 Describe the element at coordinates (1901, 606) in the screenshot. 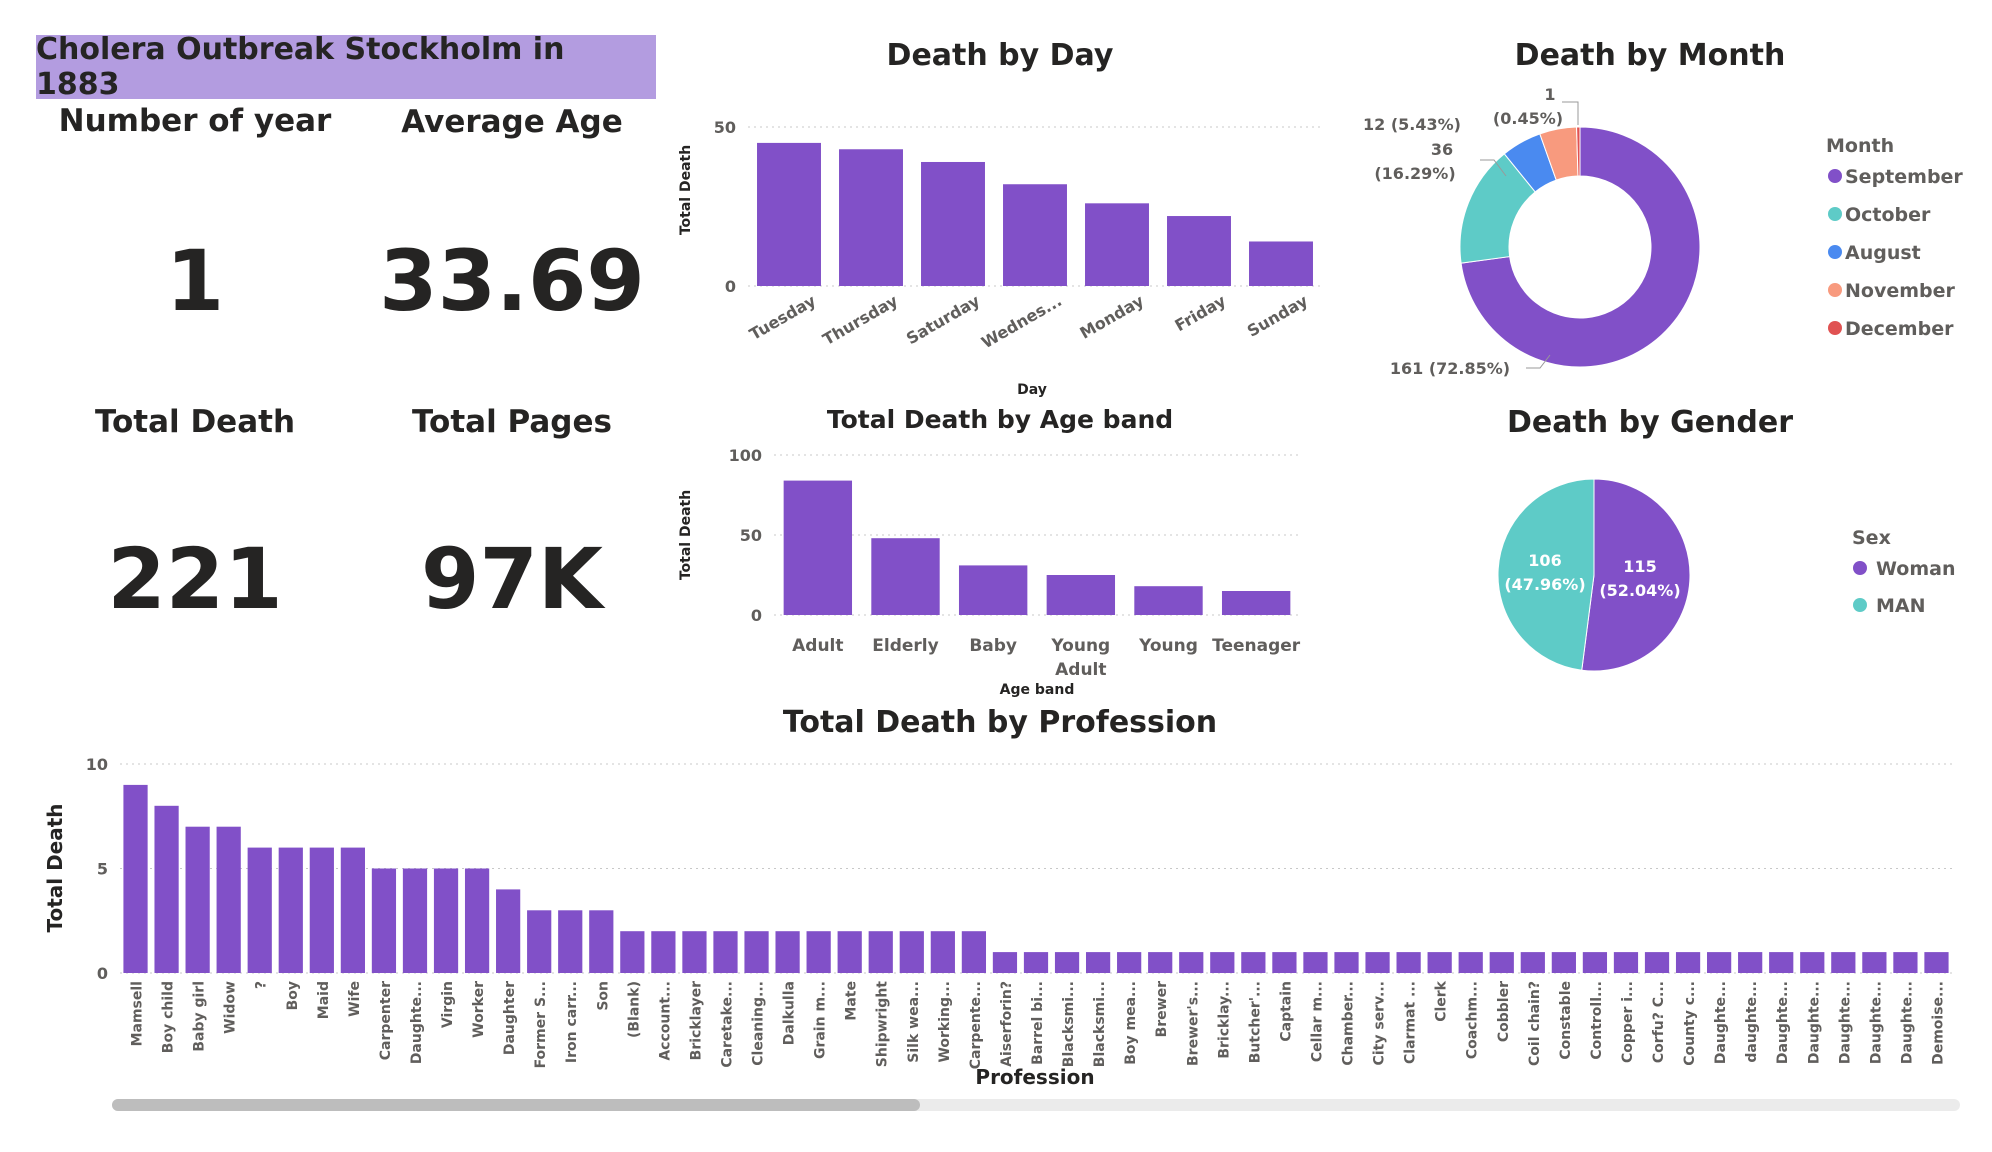

I see `gender-legend-label: MAN` at that location.